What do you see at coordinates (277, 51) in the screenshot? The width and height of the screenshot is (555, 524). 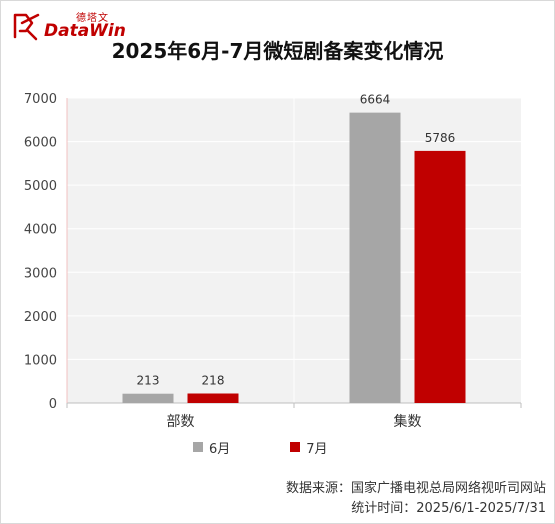 I see `chart-title: 2025年6月-7月微短剧备案变化情况` at bounding box center [277, 51].